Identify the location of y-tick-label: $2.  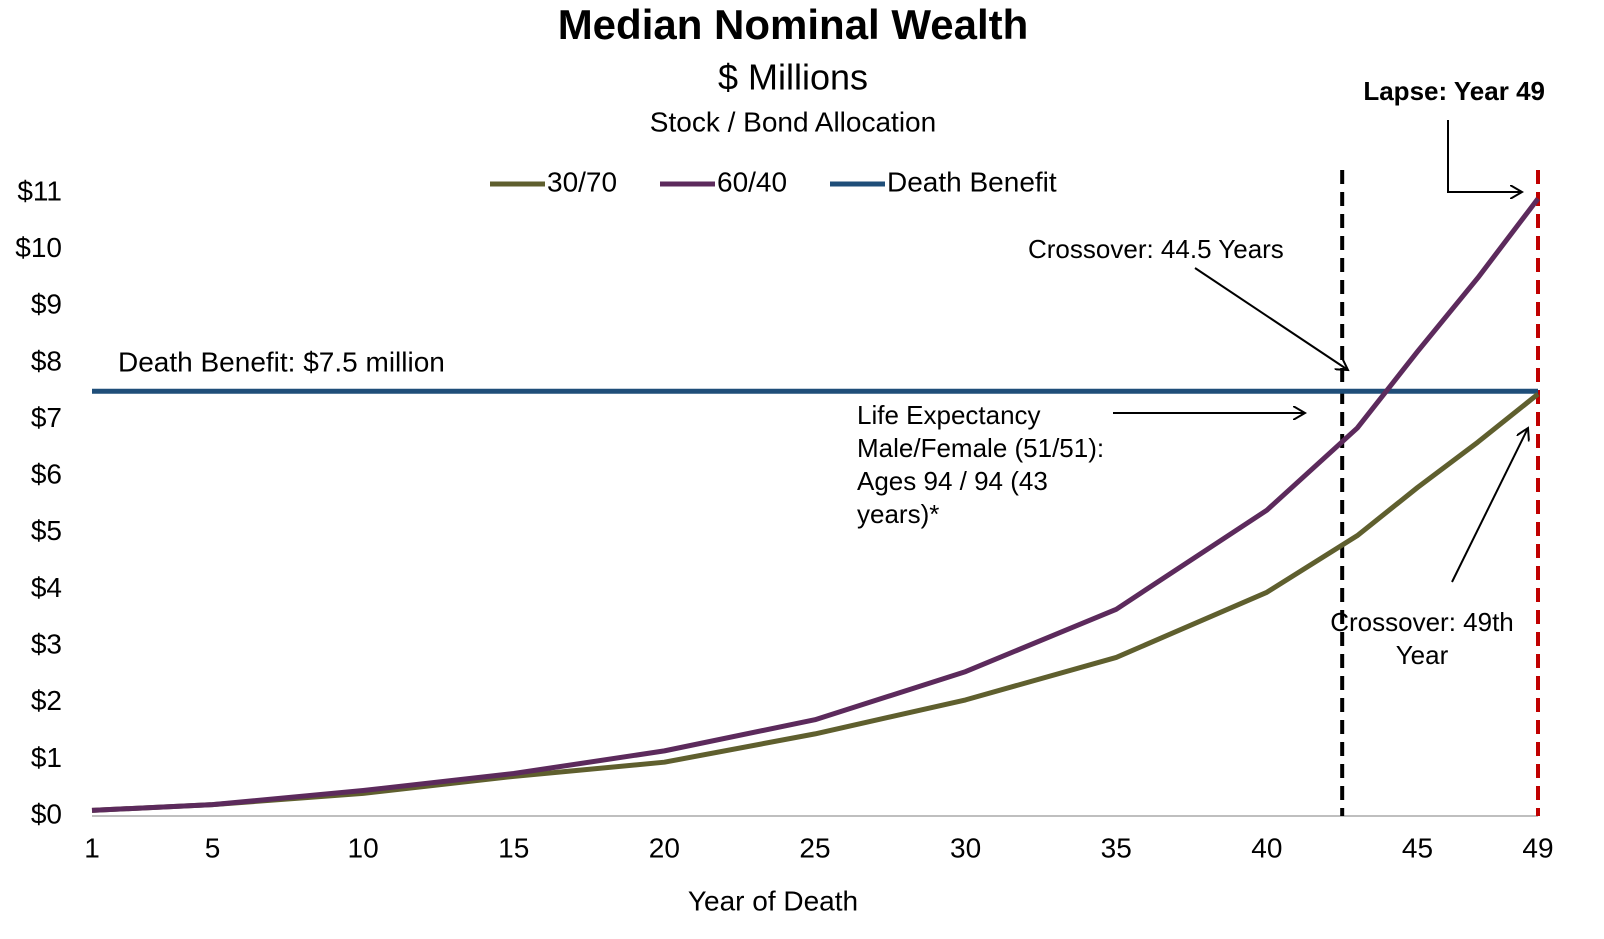
(46, 700).